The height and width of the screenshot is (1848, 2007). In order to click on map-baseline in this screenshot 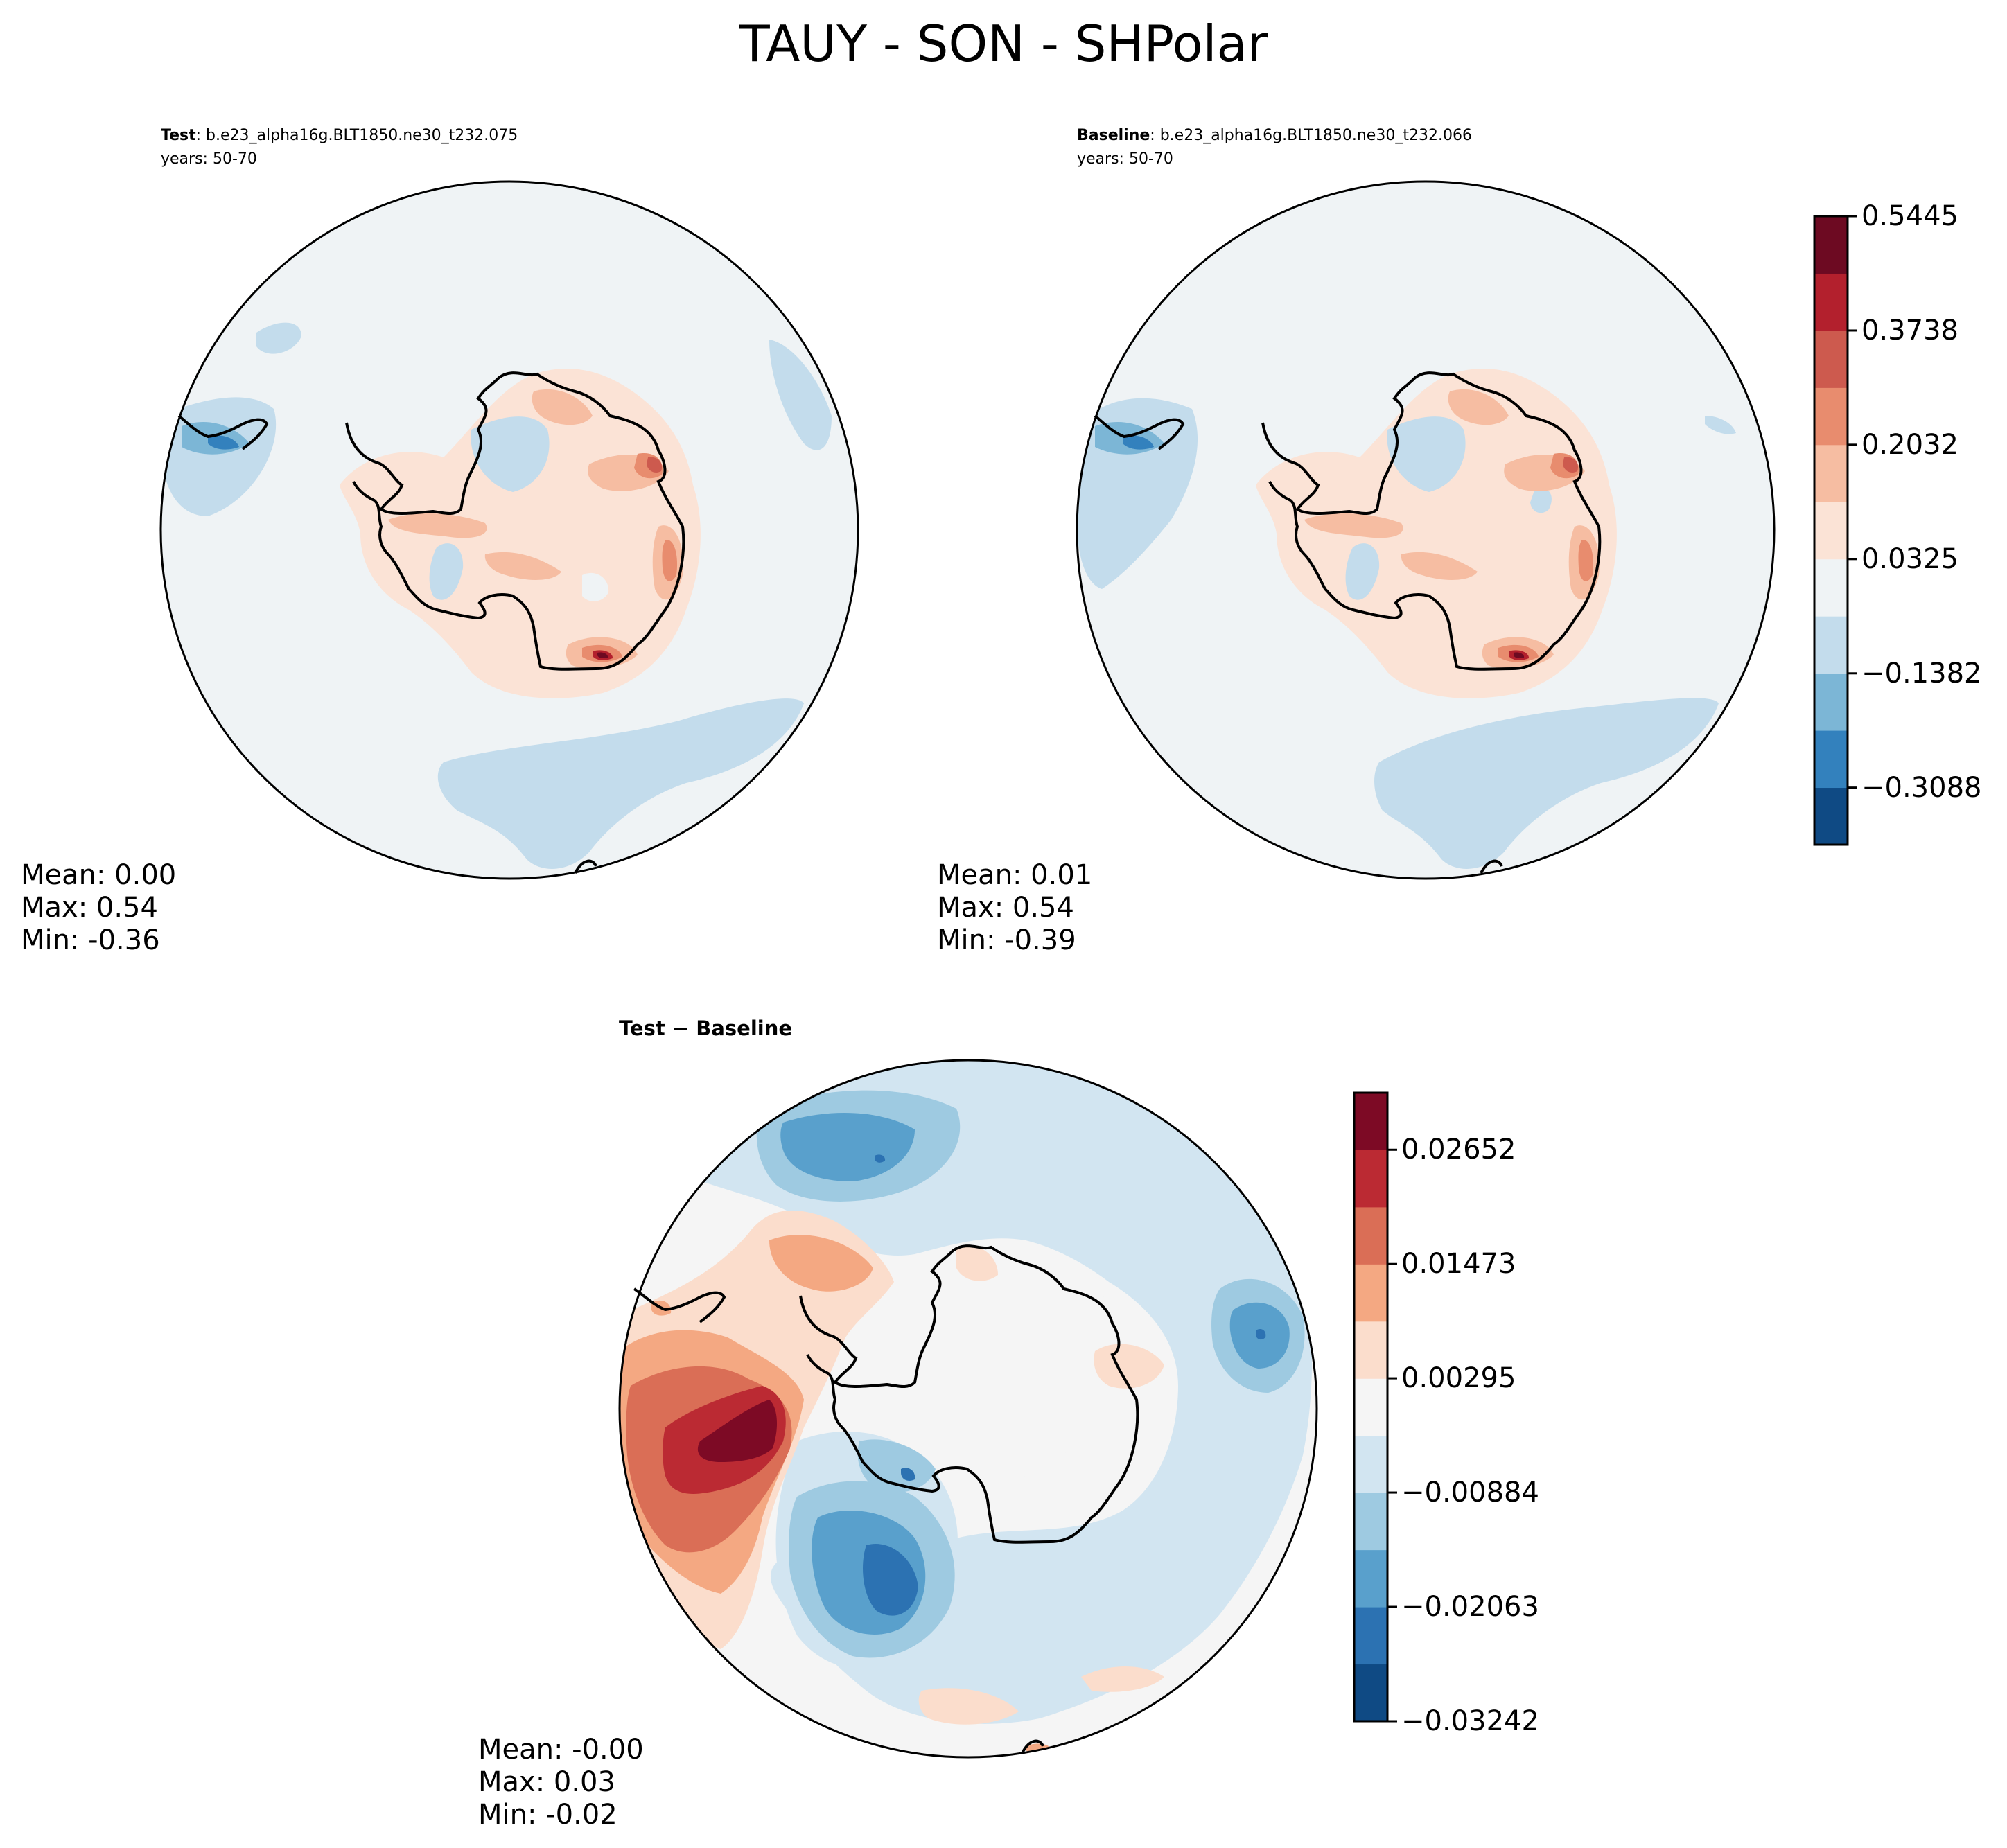, I will do `click(1426, 530)`.